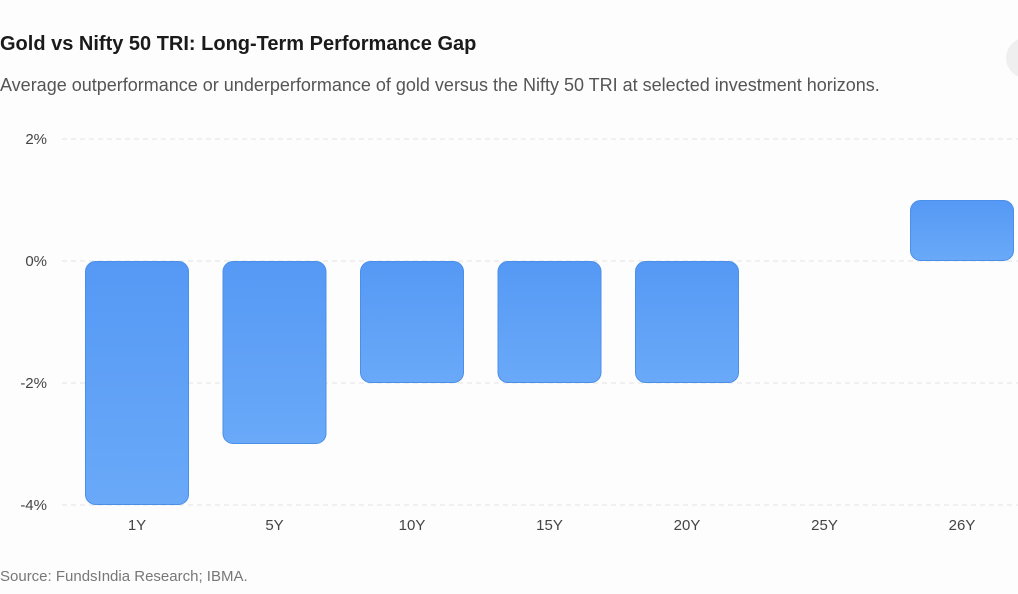 This screenshot has width=1018, height=594. I want to click on x-axis-ticks: 1Y 5Y 10Y 15Y 20Y 25Y 26Y, so click(552, 525).